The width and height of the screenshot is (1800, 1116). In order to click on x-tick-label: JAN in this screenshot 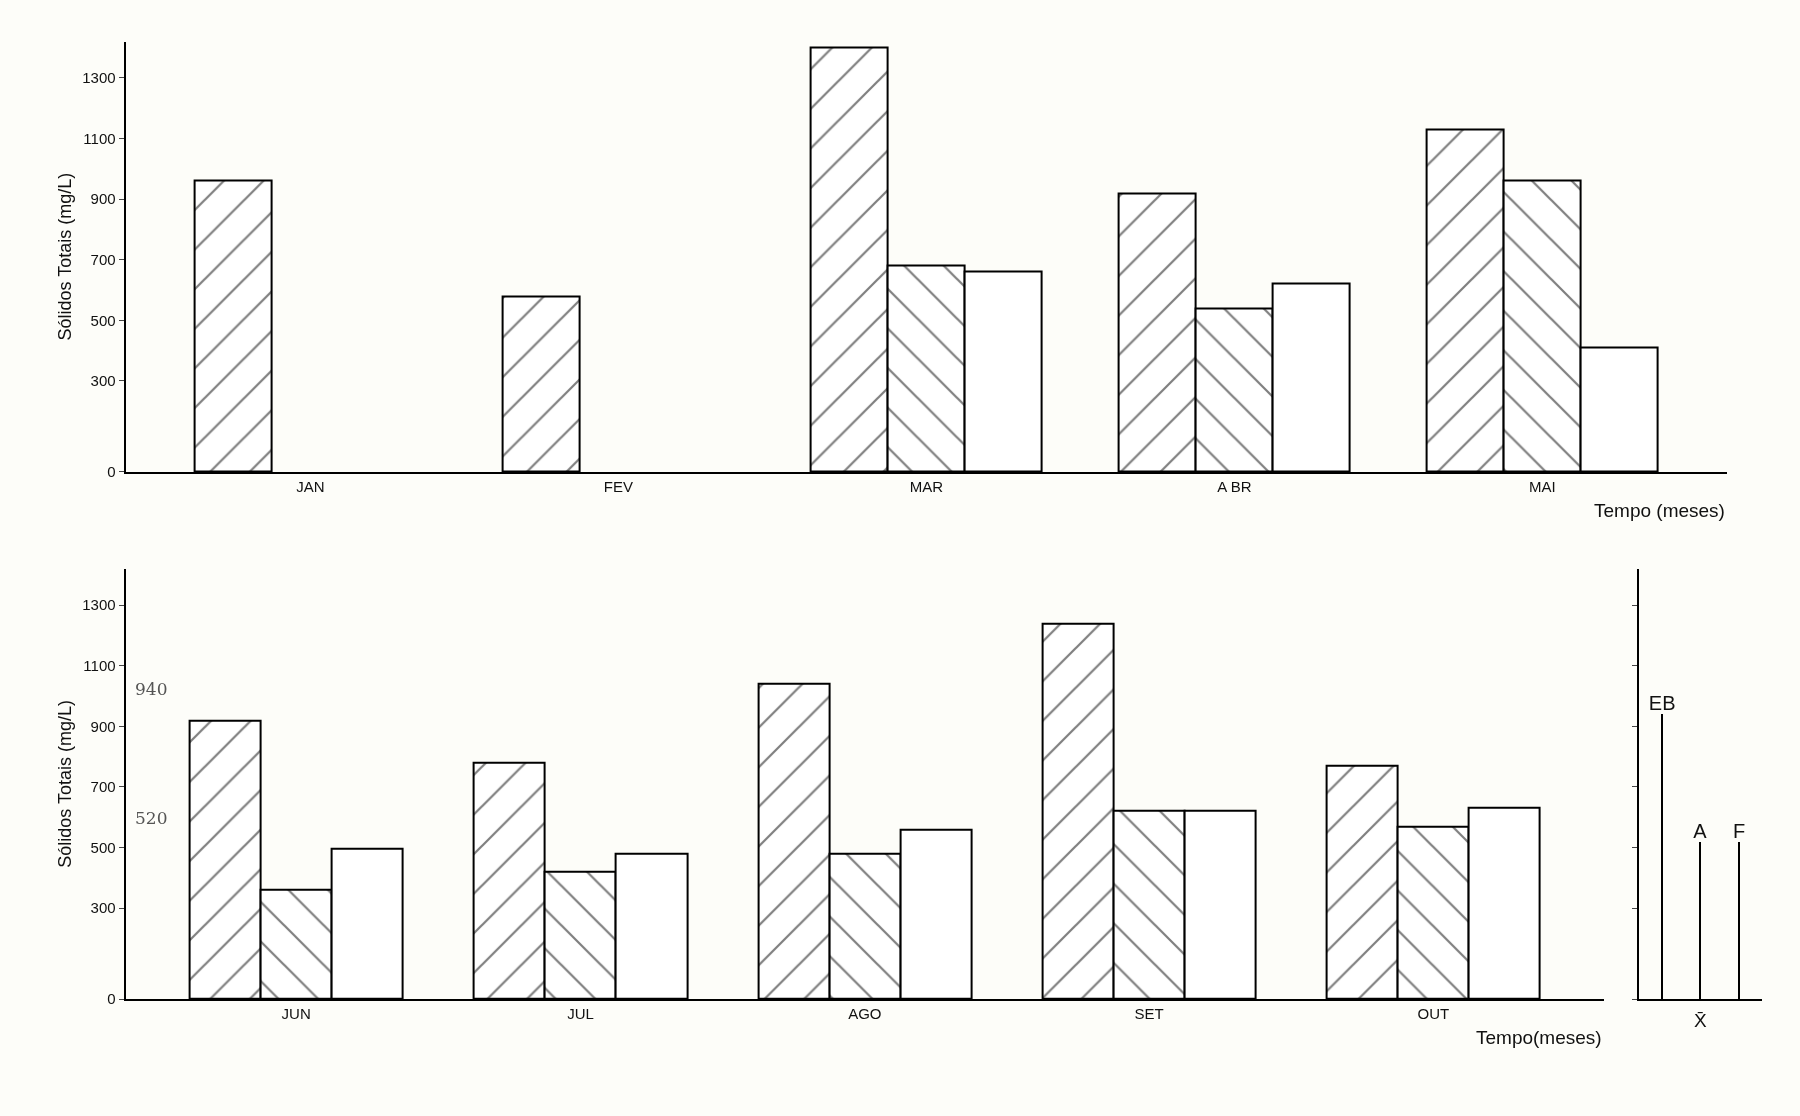, I will do `click(310, 486)`.